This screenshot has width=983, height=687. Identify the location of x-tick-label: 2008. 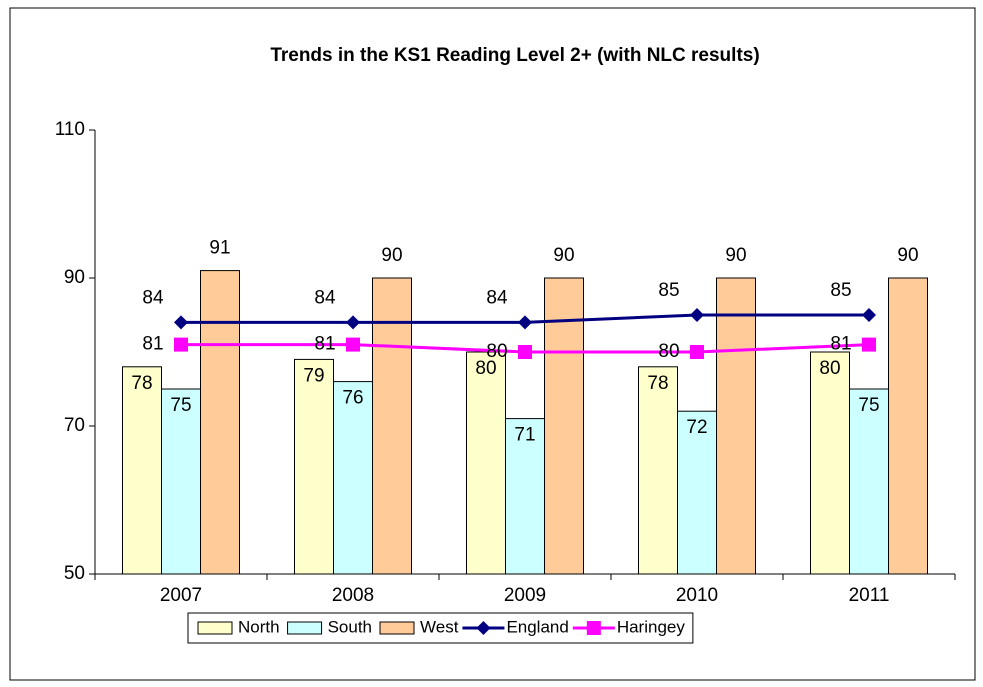
(353, 595).